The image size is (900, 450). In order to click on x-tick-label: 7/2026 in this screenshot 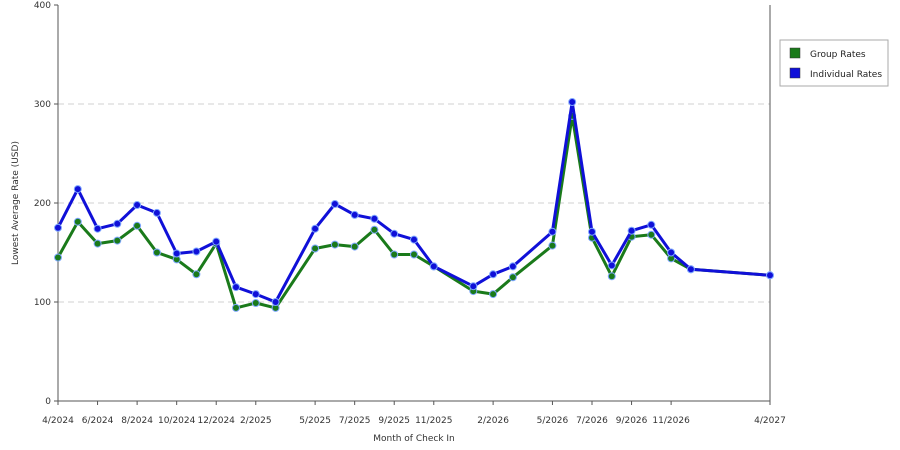, I will do `click(592, 421)`.